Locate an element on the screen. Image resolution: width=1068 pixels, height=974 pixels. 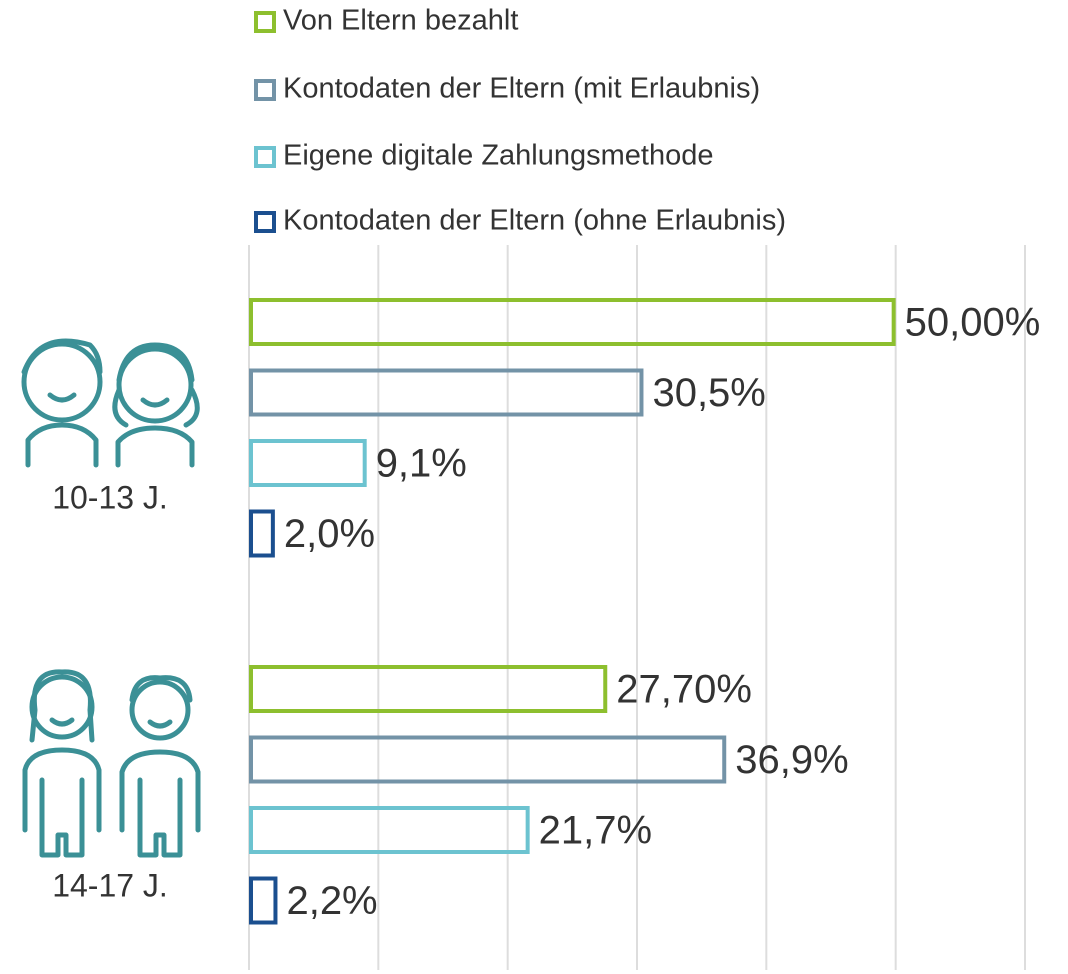
icon-kids-young is located at coordinates (110, 403).